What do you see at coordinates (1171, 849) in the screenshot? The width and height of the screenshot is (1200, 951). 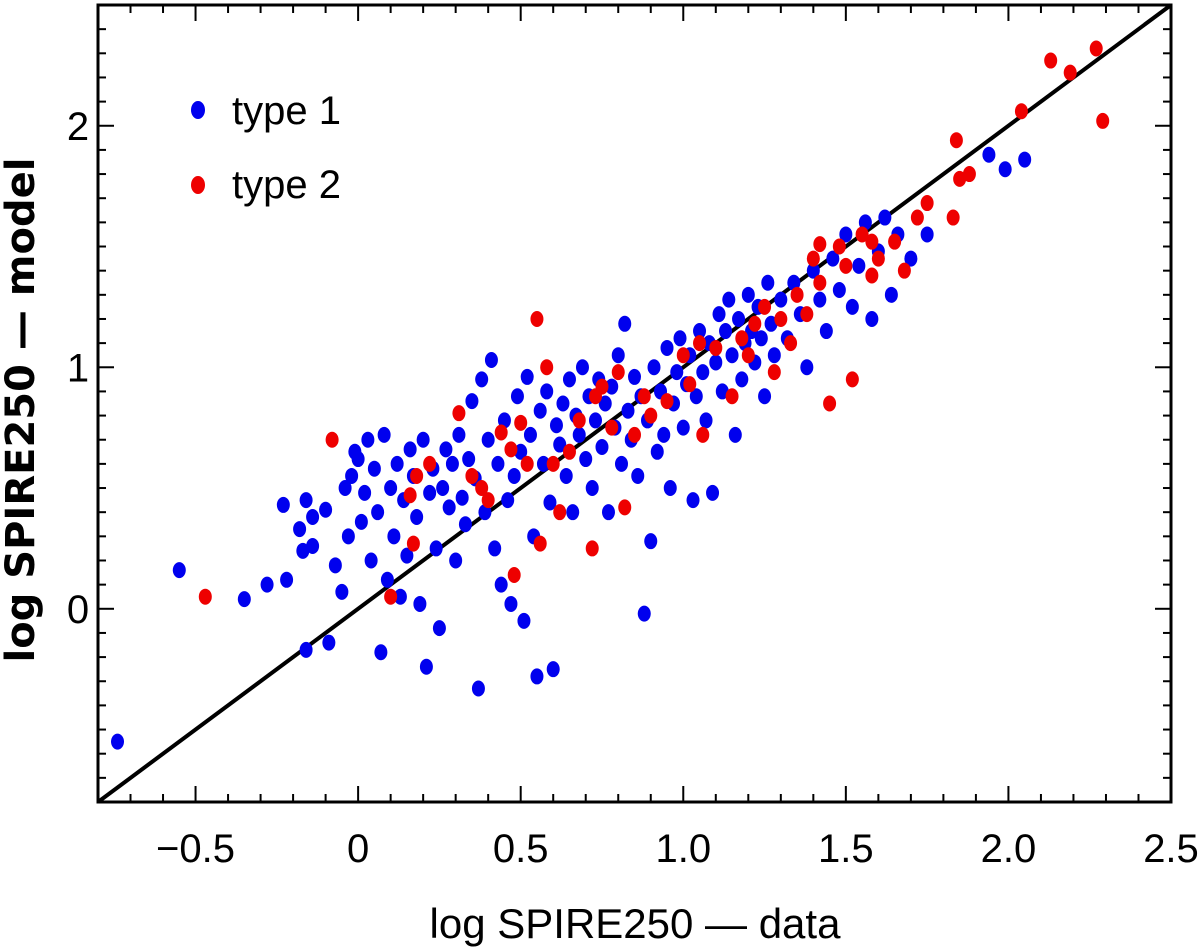 I see `x-tick-label: 2.5` at bounding box center [1171, 849].